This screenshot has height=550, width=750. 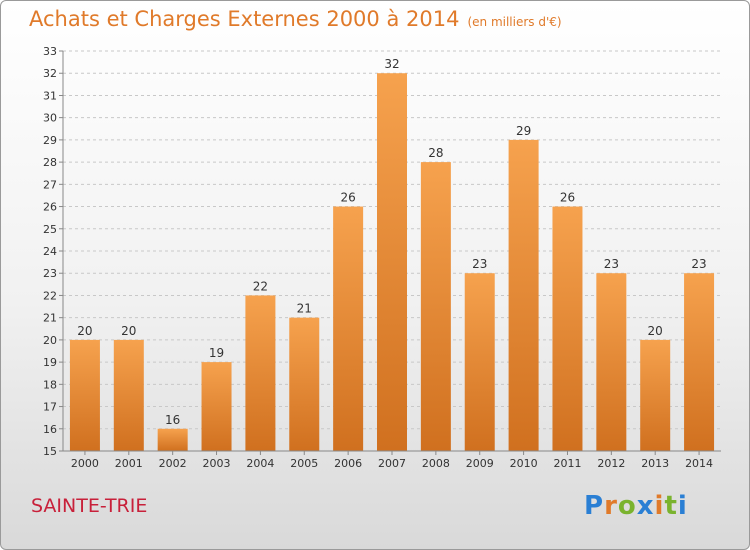 I want to click on y-tick-label: 26, so click(x=50, y=207).